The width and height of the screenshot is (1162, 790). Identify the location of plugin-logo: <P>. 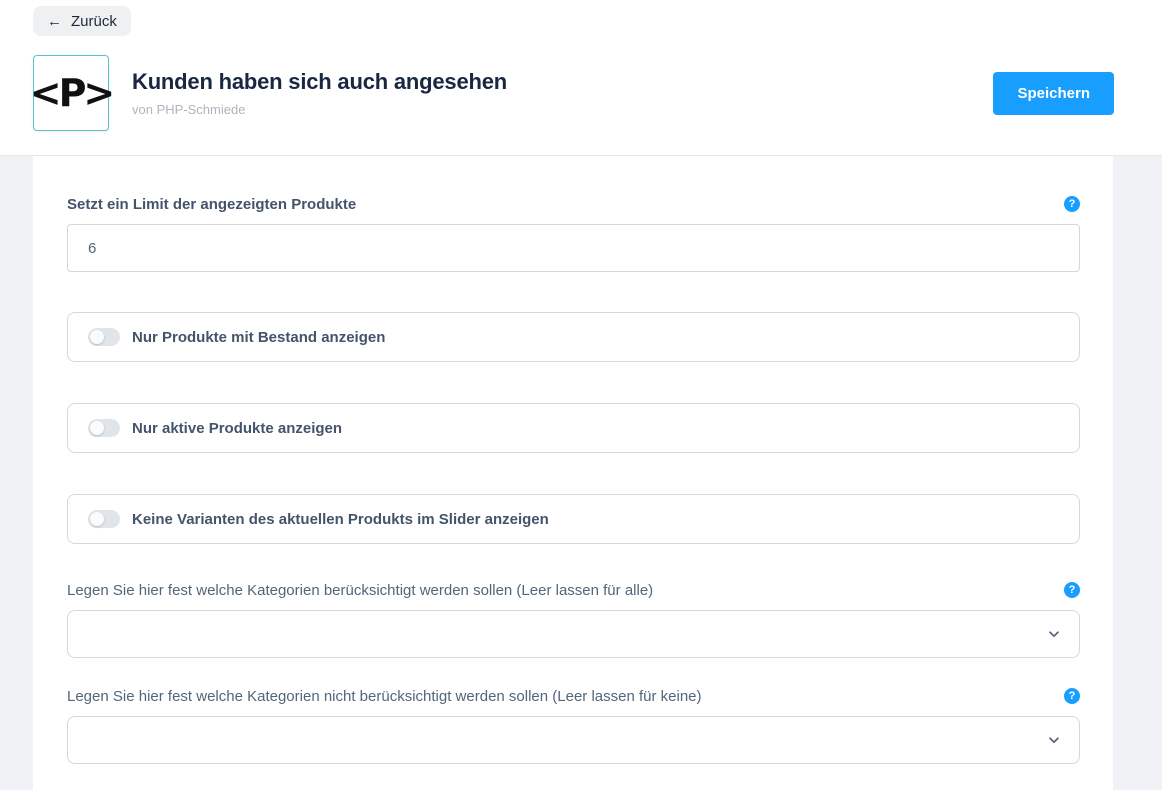
(72, 93).